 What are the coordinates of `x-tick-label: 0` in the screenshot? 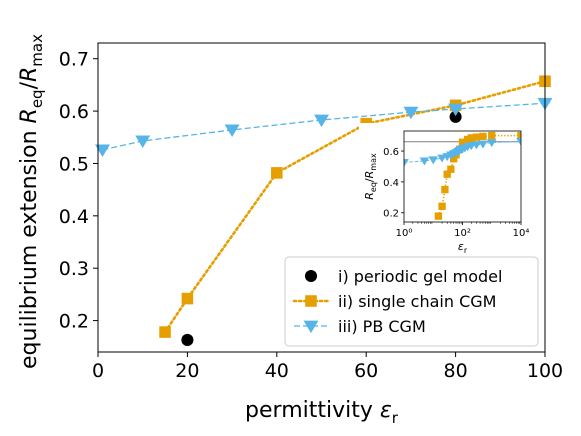 It's located at (98, 371).